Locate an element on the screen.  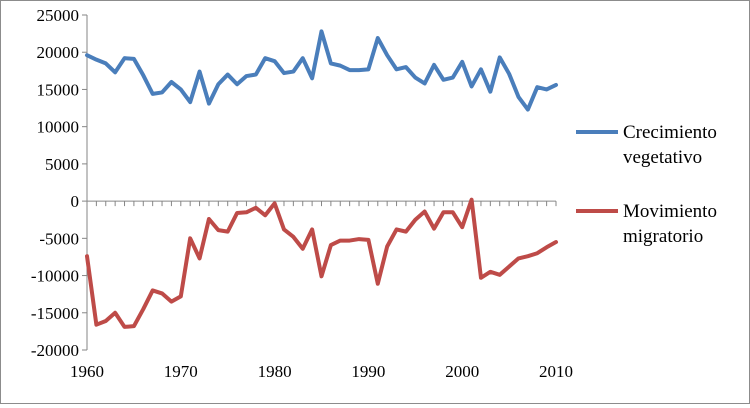
y-tick-label: 5000 is located at coordinates (62, 164).